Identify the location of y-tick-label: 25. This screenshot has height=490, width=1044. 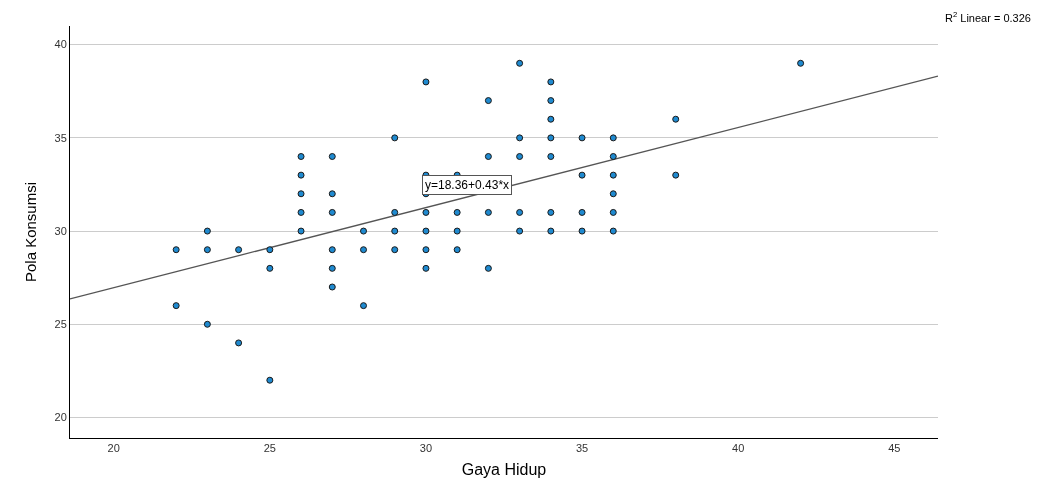
(60, 324).